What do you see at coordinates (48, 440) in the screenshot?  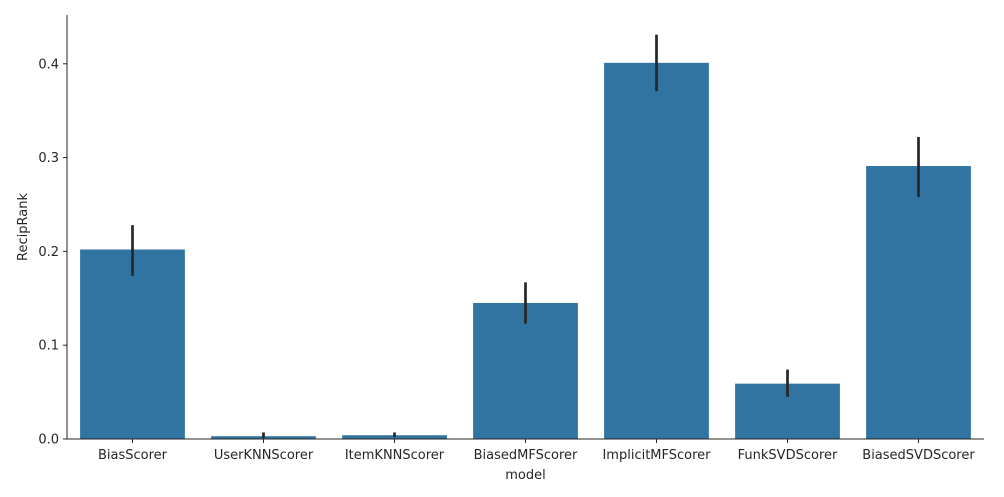 I see `y-tick-label: 0.0` at bounding box center [48, 440].